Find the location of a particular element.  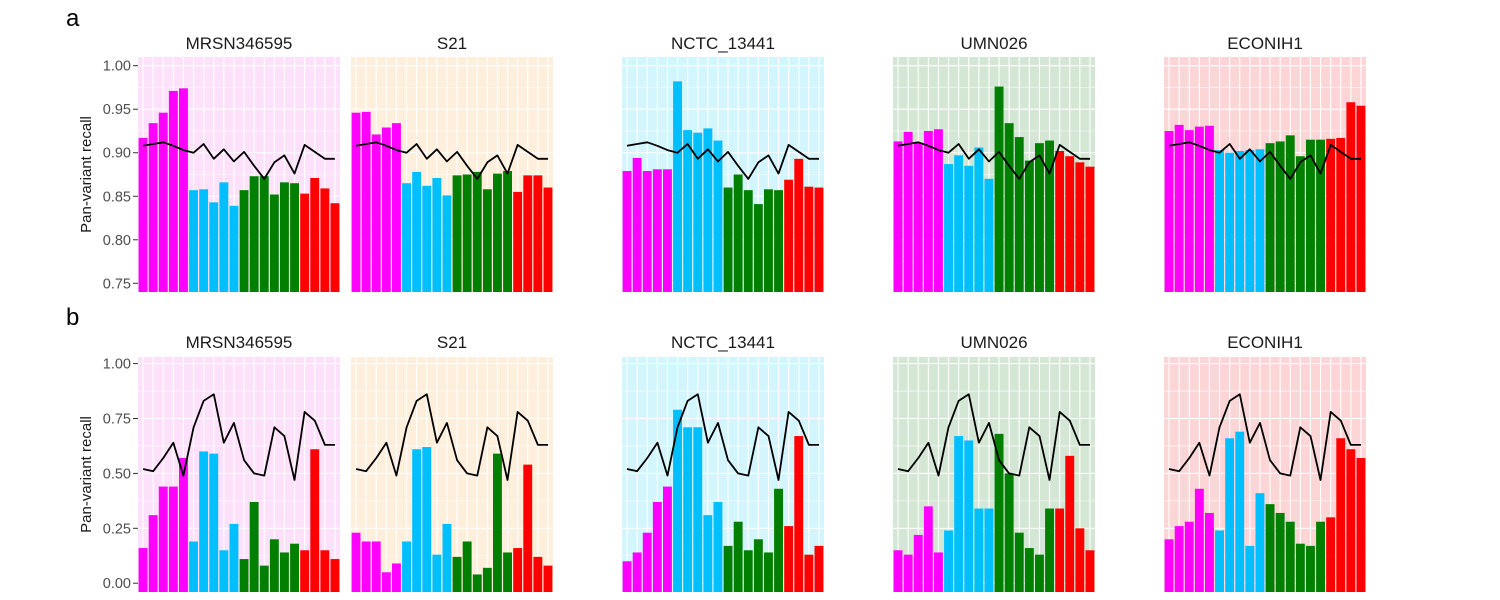

y-tick-label: 0.80 is located at coordinates (117, 241).